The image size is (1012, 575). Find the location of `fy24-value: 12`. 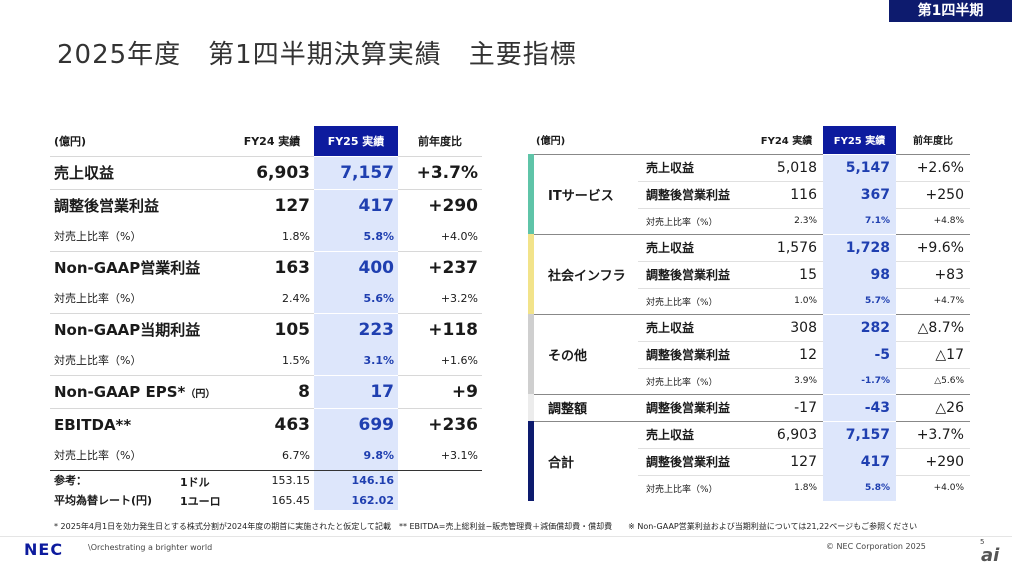

fy24-value: 12 is located at coordinates (786, 354).